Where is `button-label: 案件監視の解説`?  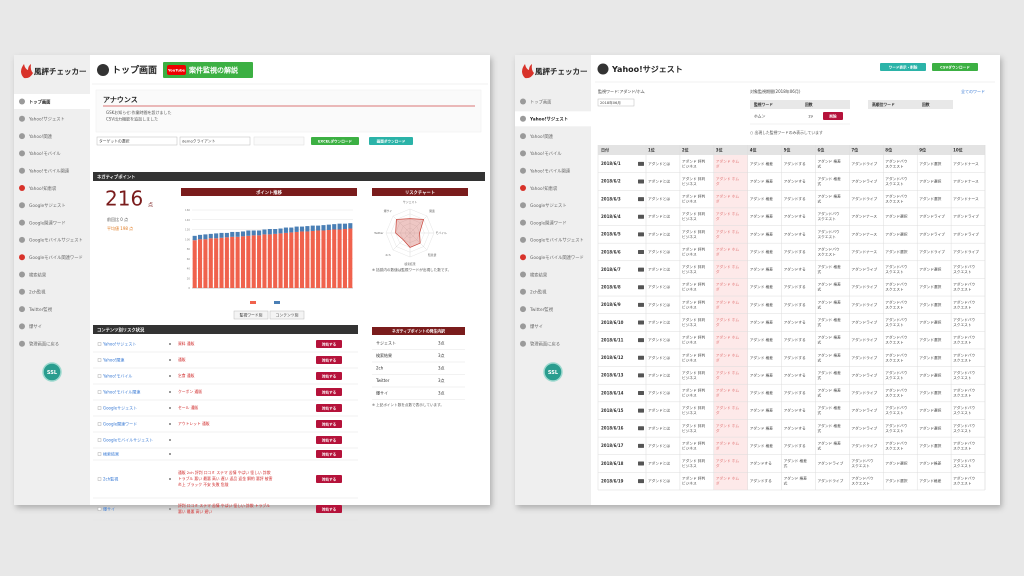
button-label: 案件監視の解説 is located at coordinates (213, 70).